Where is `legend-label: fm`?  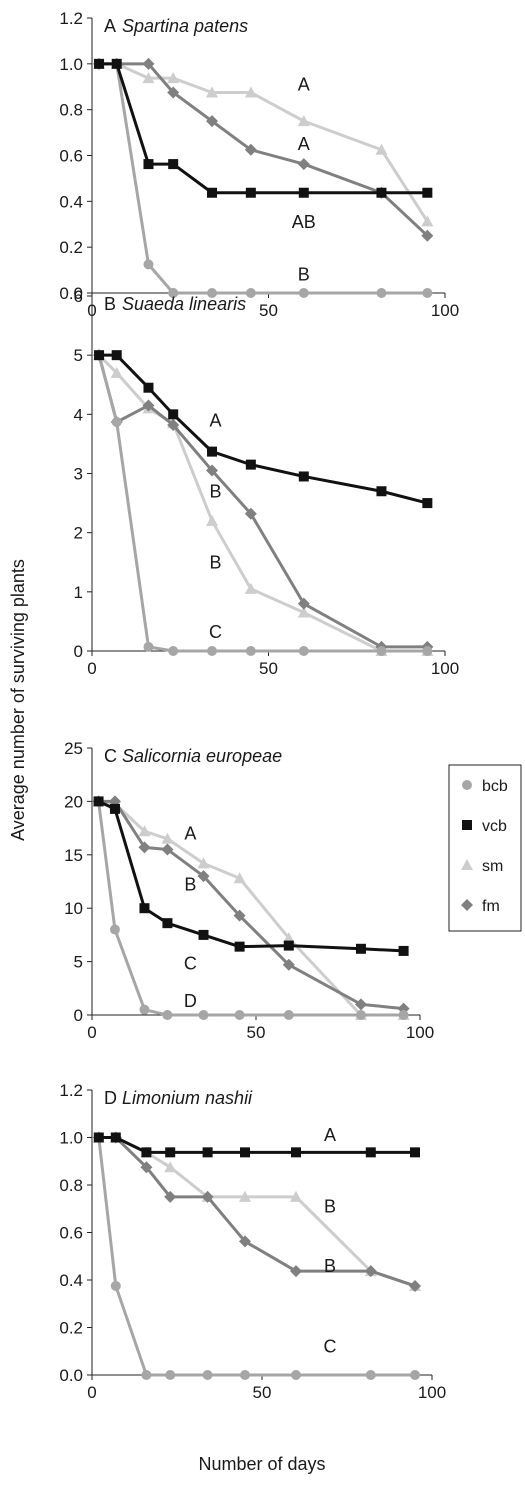 legend-label: fm is located at coordinates (491, 906).